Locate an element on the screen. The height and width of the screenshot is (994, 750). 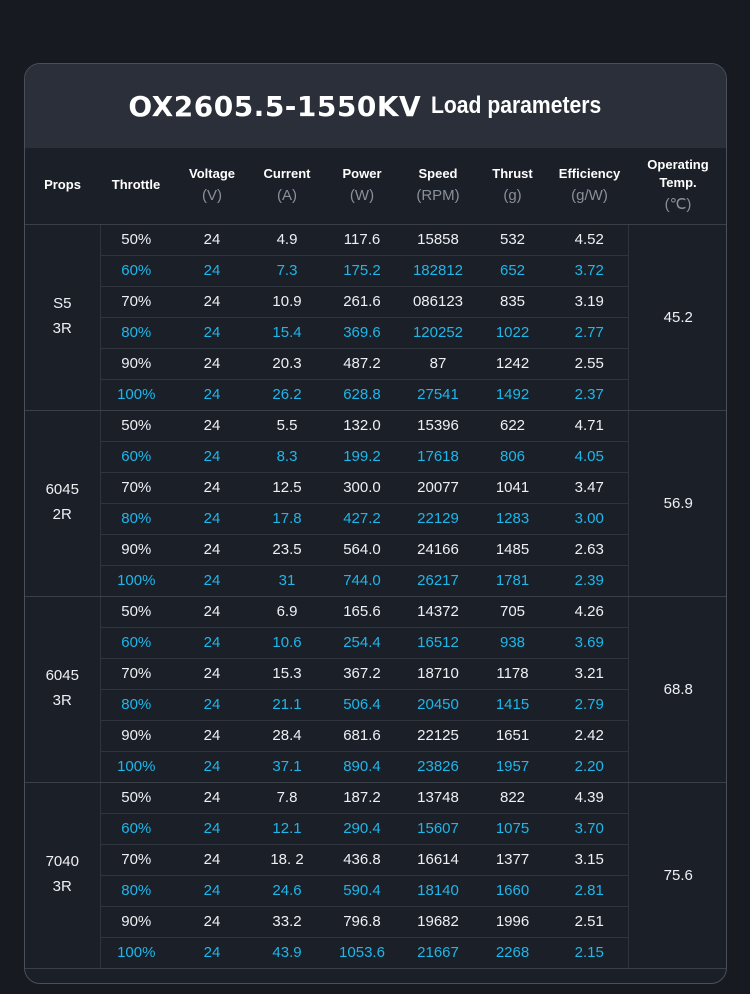
col-header-props: Props is located at coordinates (62, 186).